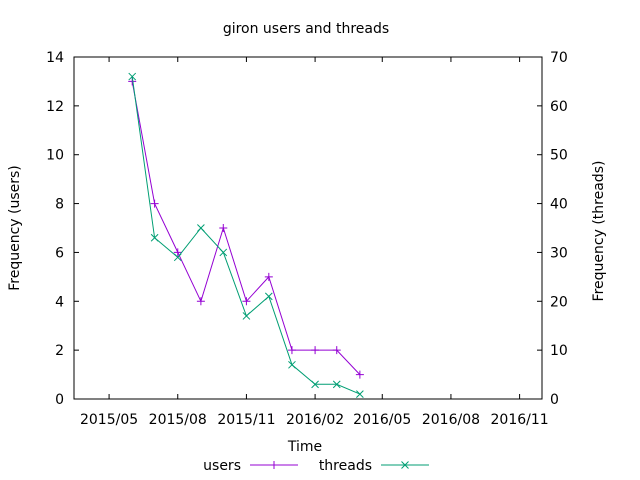 Image resolution: width=640 pixels, height=480 pixels. Describe the element at coordinates (306, 29) in the screenshot. I see `chart-title: giron users and threads` at that location.